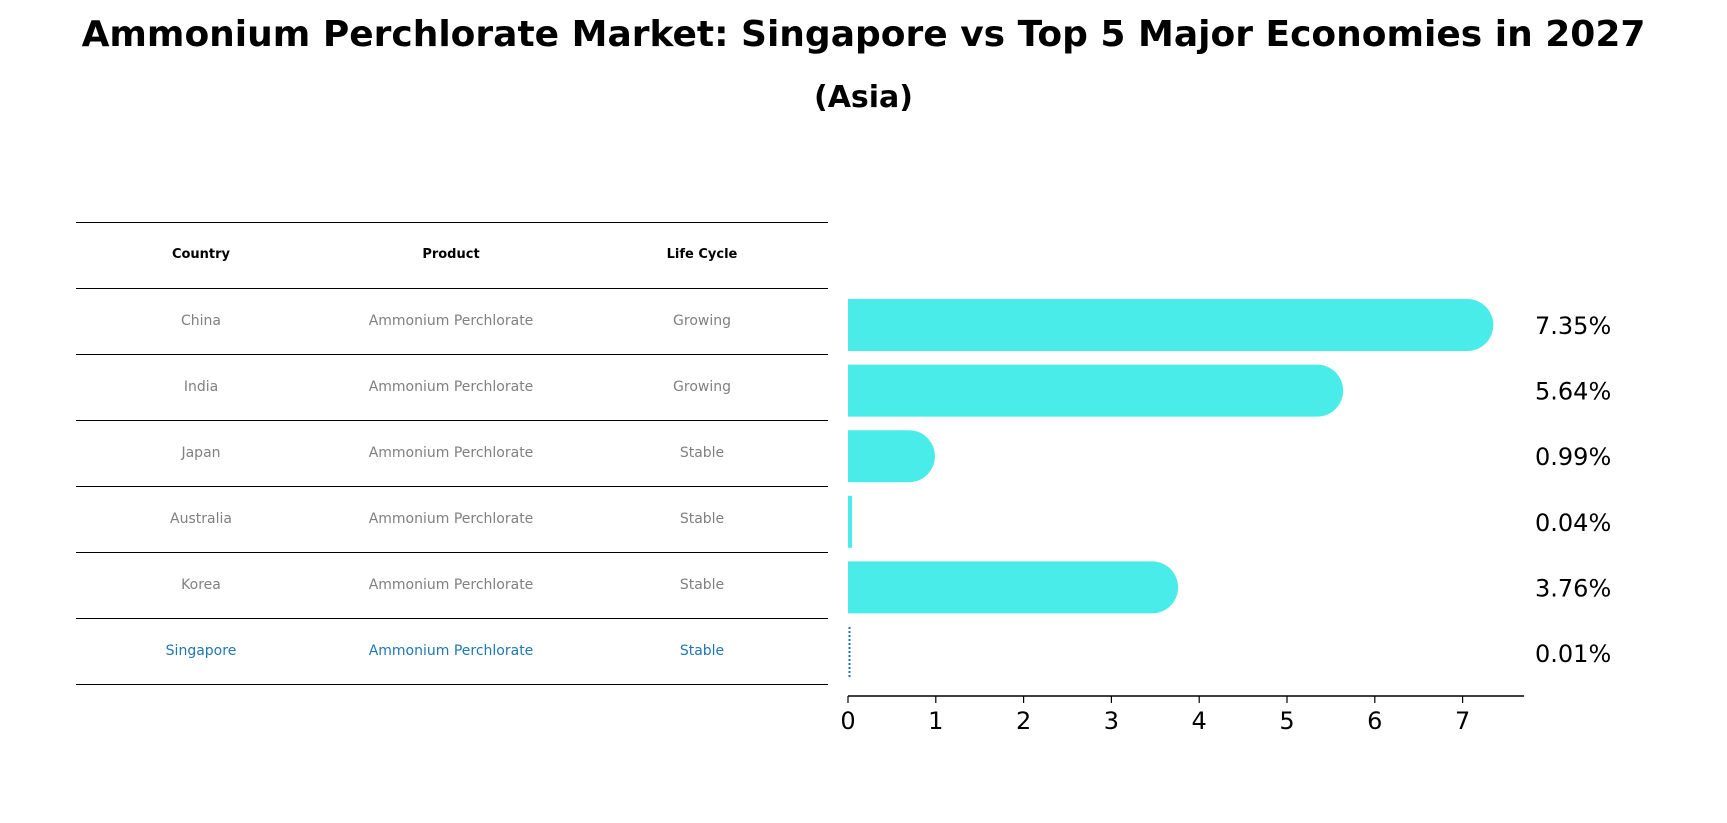 This screenshot has height=823, width=1727. Describe the element at coordinates (847, 721) in the screenshot. I see `x-tick-label: 0` at that location.